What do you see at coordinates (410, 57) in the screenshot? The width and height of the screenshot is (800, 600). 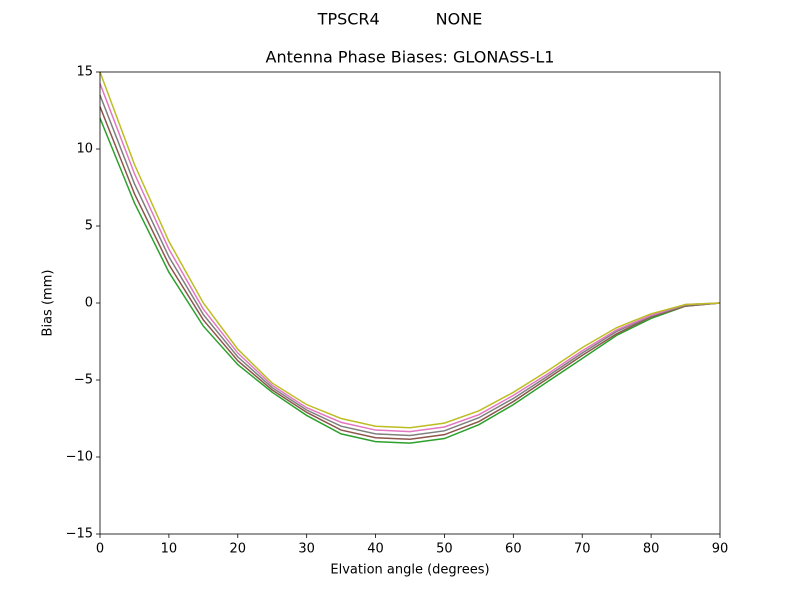 I see `chart-title: Antenna Phase Biases: GLONASS-L1` at bounding box center [410, 57].